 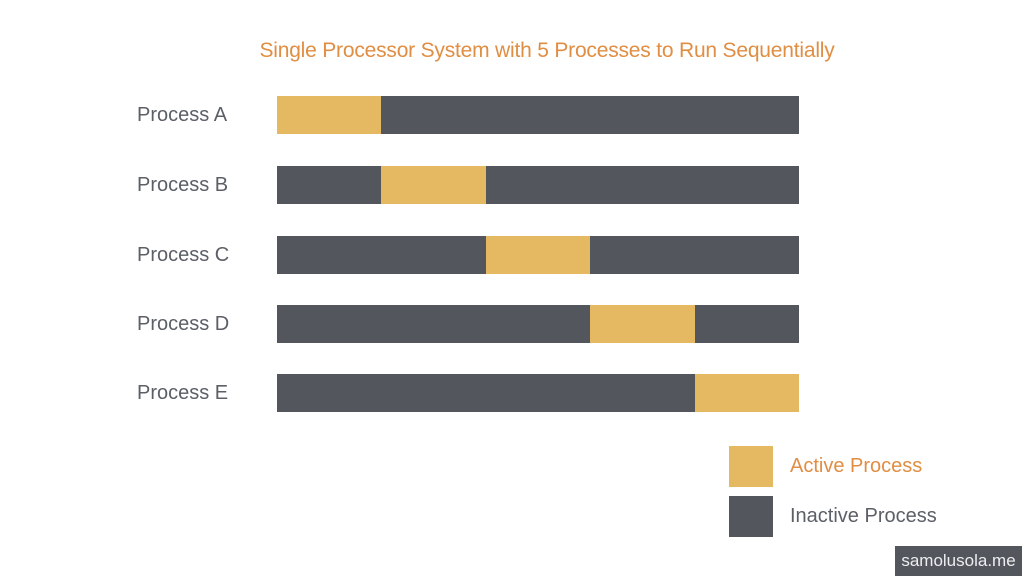 I want to click on process-row: Process D, so click(x=512, y=324).